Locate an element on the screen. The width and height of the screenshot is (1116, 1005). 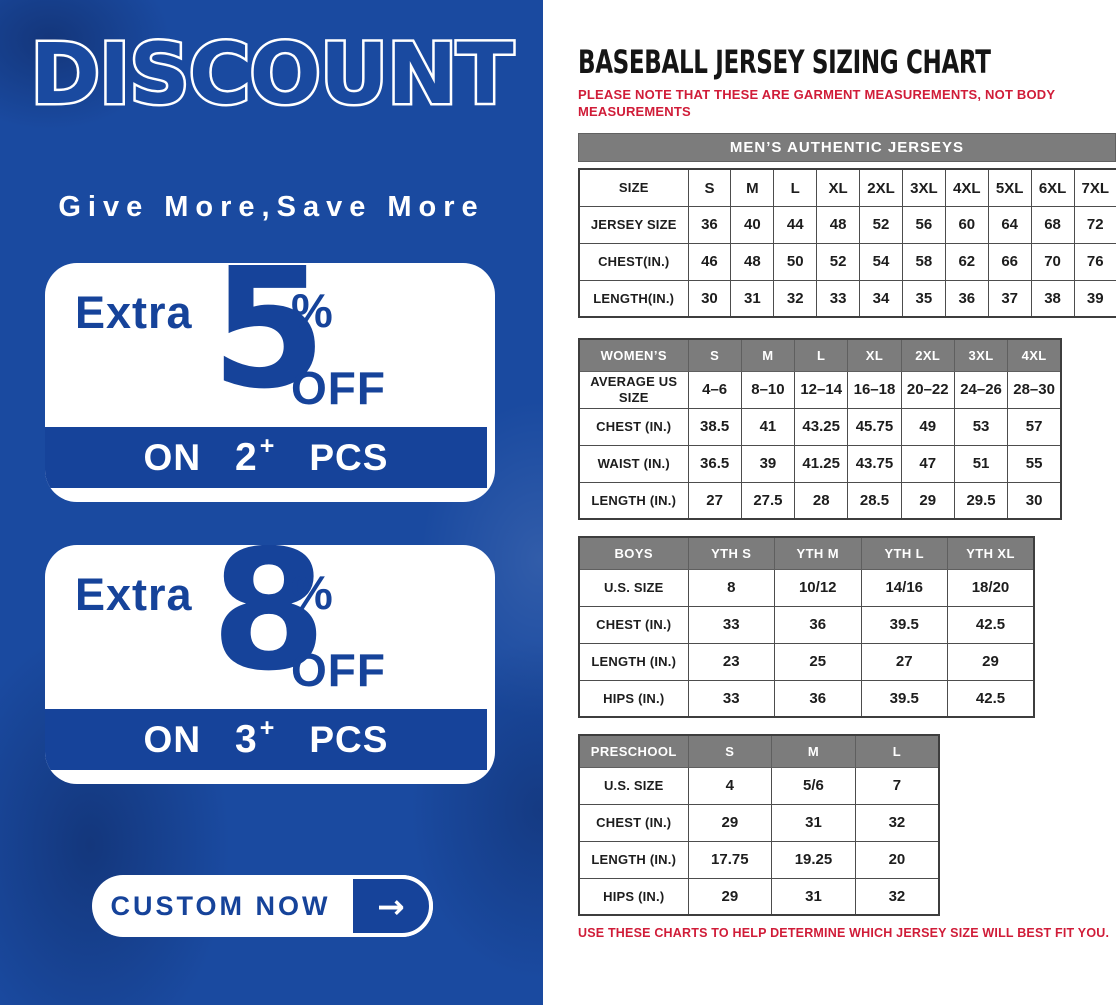
table-row: JERSEY SIZE 36 40 44 48 52 56 60 64 68 72 is located at coordinates (847, 224).